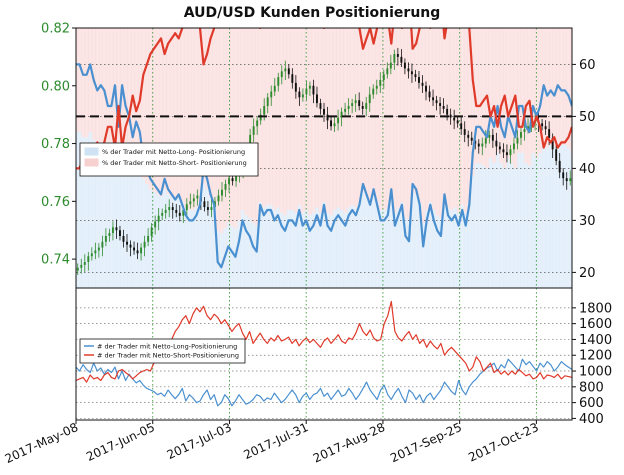 Image resolution: width=624 pixels, height=475 pixels. What do you see at coordinates (275, 441) in the screenshot?
I see `x-tick-label: 2017-Jul-31` at bounding box center [275, 441].